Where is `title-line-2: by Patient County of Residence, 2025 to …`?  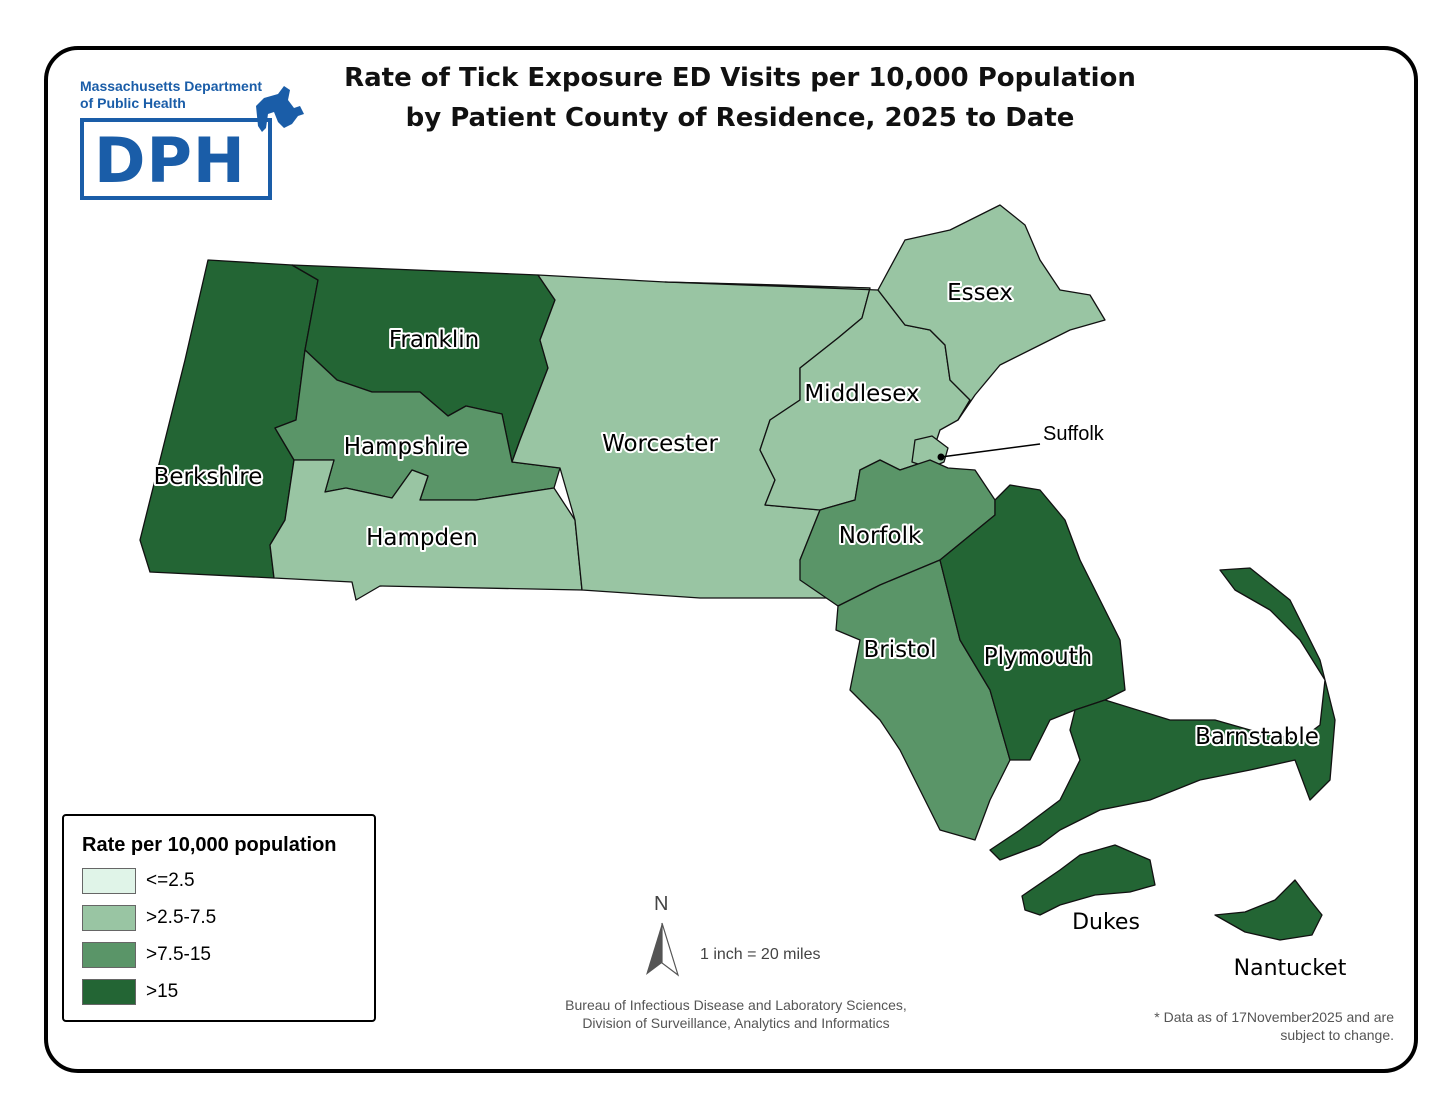
title-line-2: by Patient County of Residence, 2025 to … is located at coordinates (740, 118).